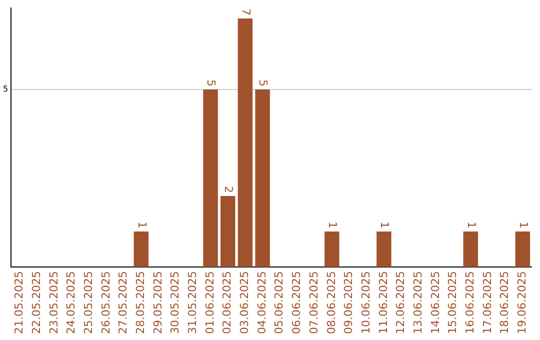 The width and height of the screenshot is (540, 340). What do you see at coordinates (349, 302) in the screenshot?
I see `x-tick-label: 09.06.2025` at bounding box center [349, 302].